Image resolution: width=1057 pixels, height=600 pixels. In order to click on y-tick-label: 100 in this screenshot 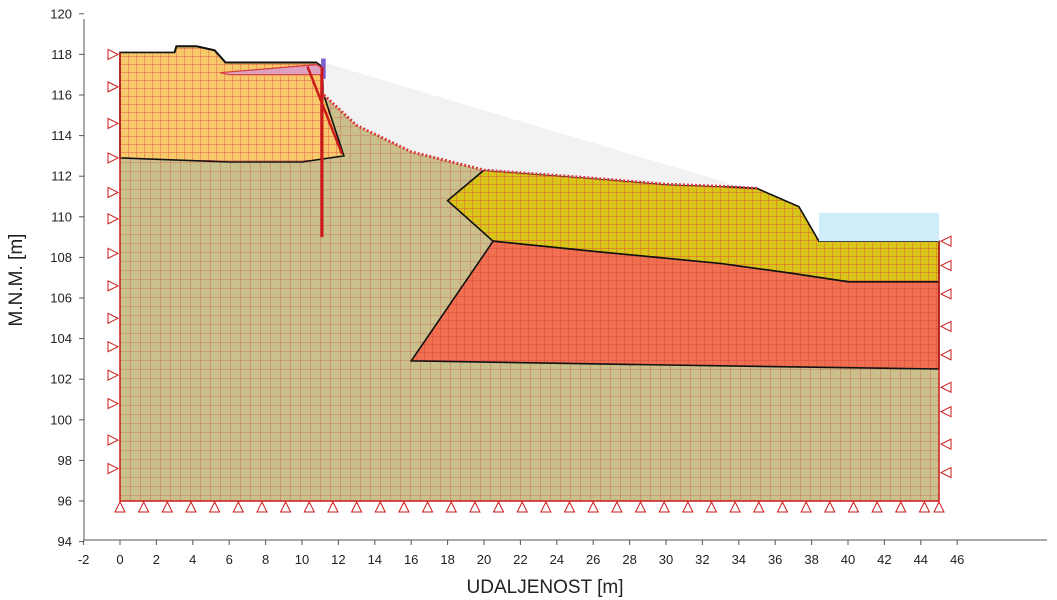, I will do `click(61, 419)`.